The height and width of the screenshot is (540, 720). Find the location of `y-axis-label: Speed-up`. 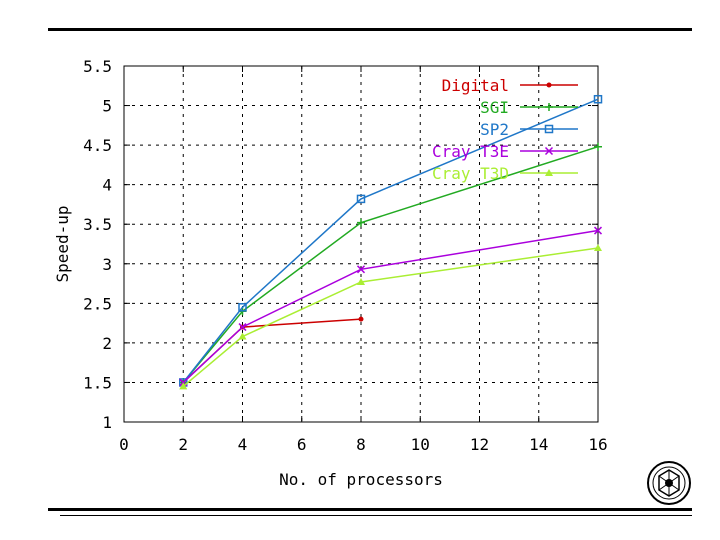

y-axis-label: Speed-up is located at coordinates (62, 243).